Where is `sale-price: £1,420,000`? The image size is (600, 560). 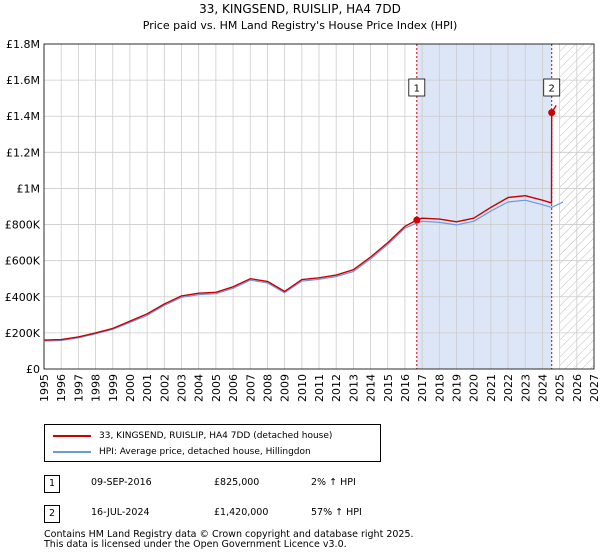
sale-price: £1,420,000 is located at coordinates (241, 512).